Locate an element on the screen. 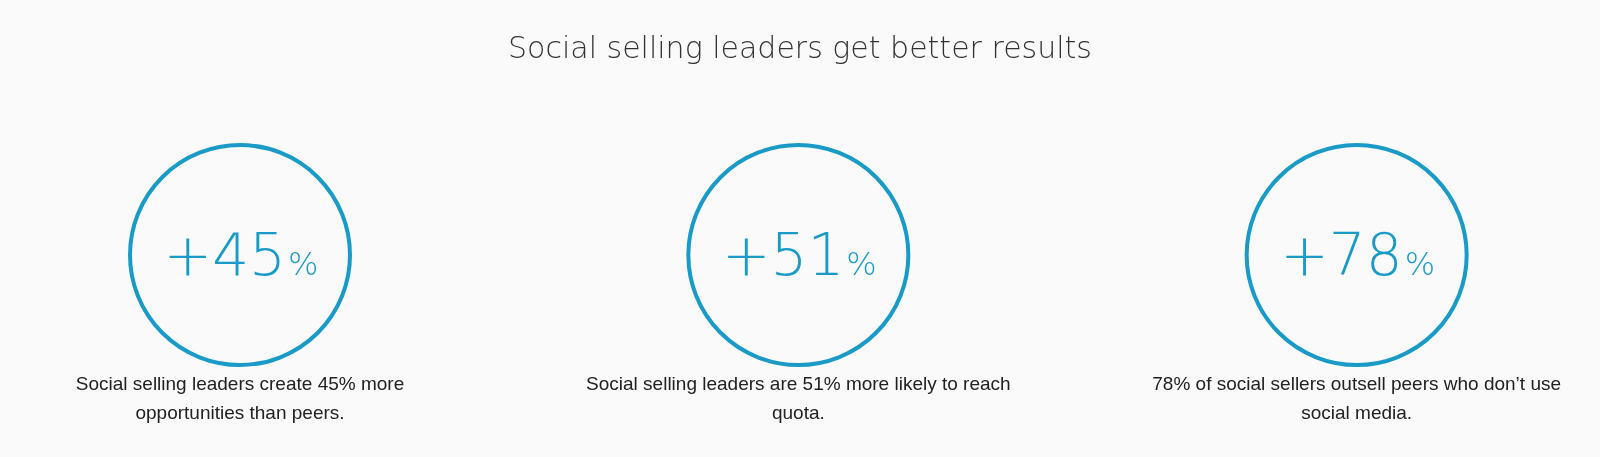 Image resolution: width=1600 pixels, height=457 pixels. data-label: +51% is located at coordinates (799, 255).